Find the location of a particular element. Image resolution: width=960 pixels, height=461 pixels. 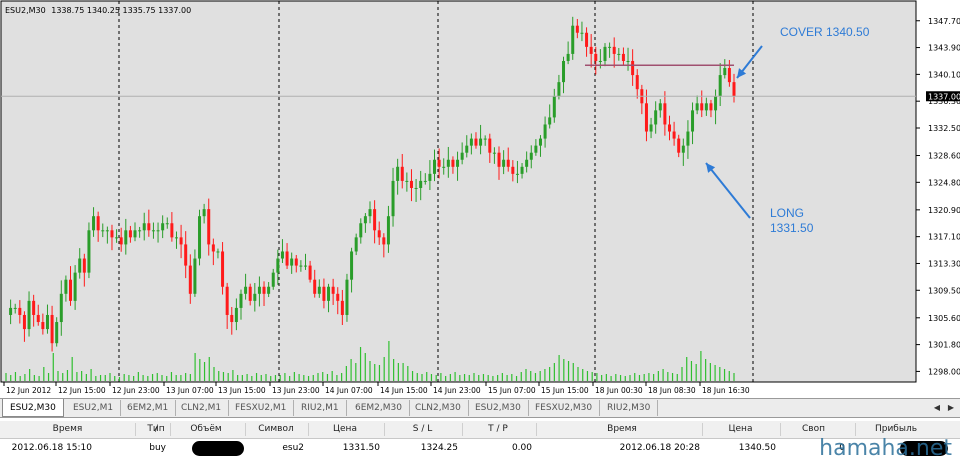

header-open-time: Время is located at coordinates (67, 429).